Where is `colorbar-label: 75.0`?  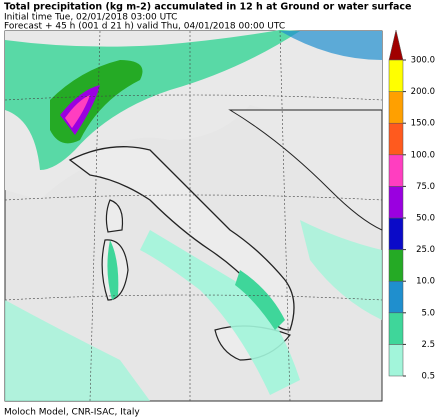 colorbar-label: 75.0 is located at coordinates (425, 187).